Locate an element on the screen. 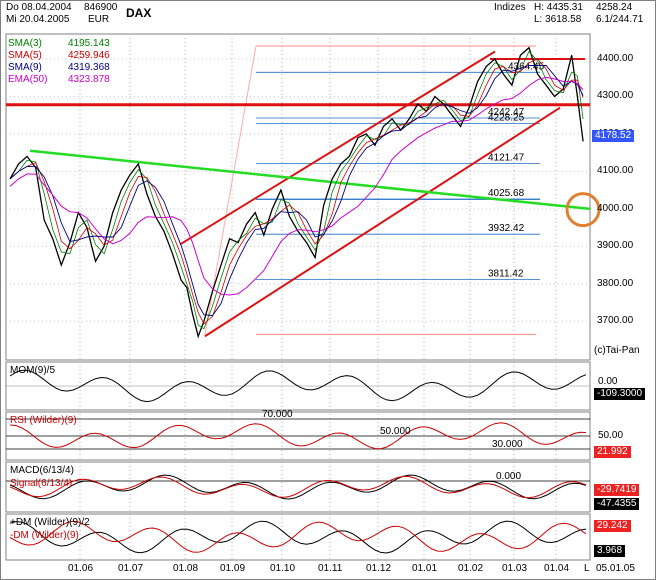  last-price-badge: 4178.52 is located at coordinates (613, 136).